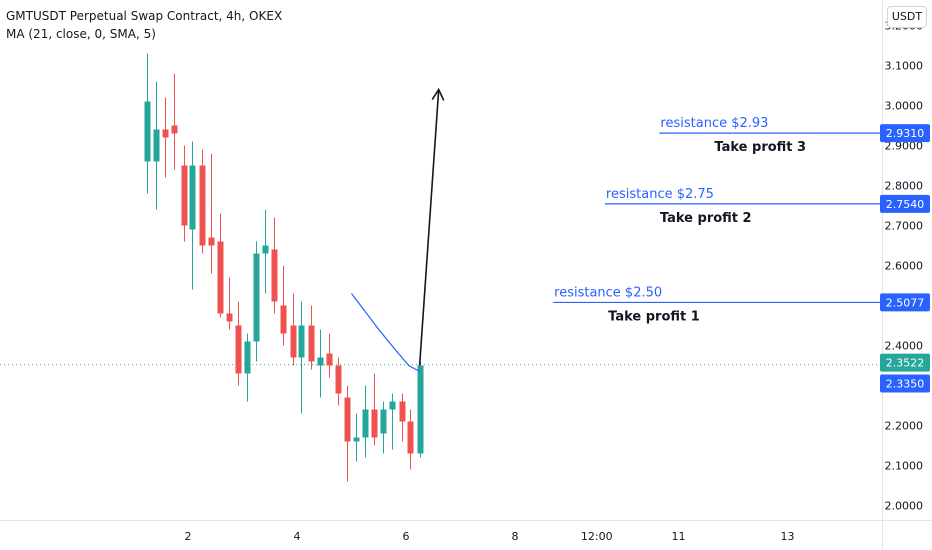  I want to click on time-tick-label: 13, so click(788, 536).